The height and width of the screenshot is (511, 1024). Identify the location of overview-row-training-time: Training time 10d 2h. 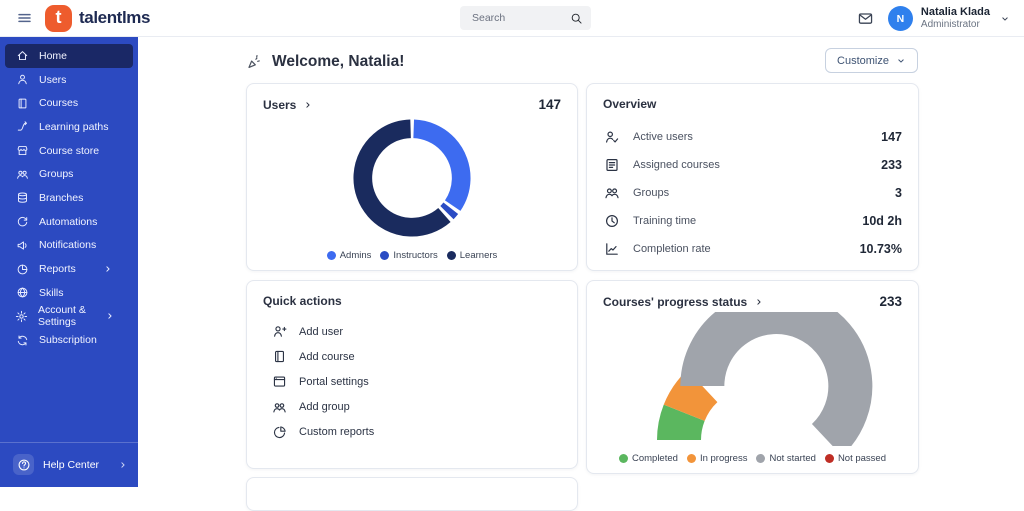
(752, 221).